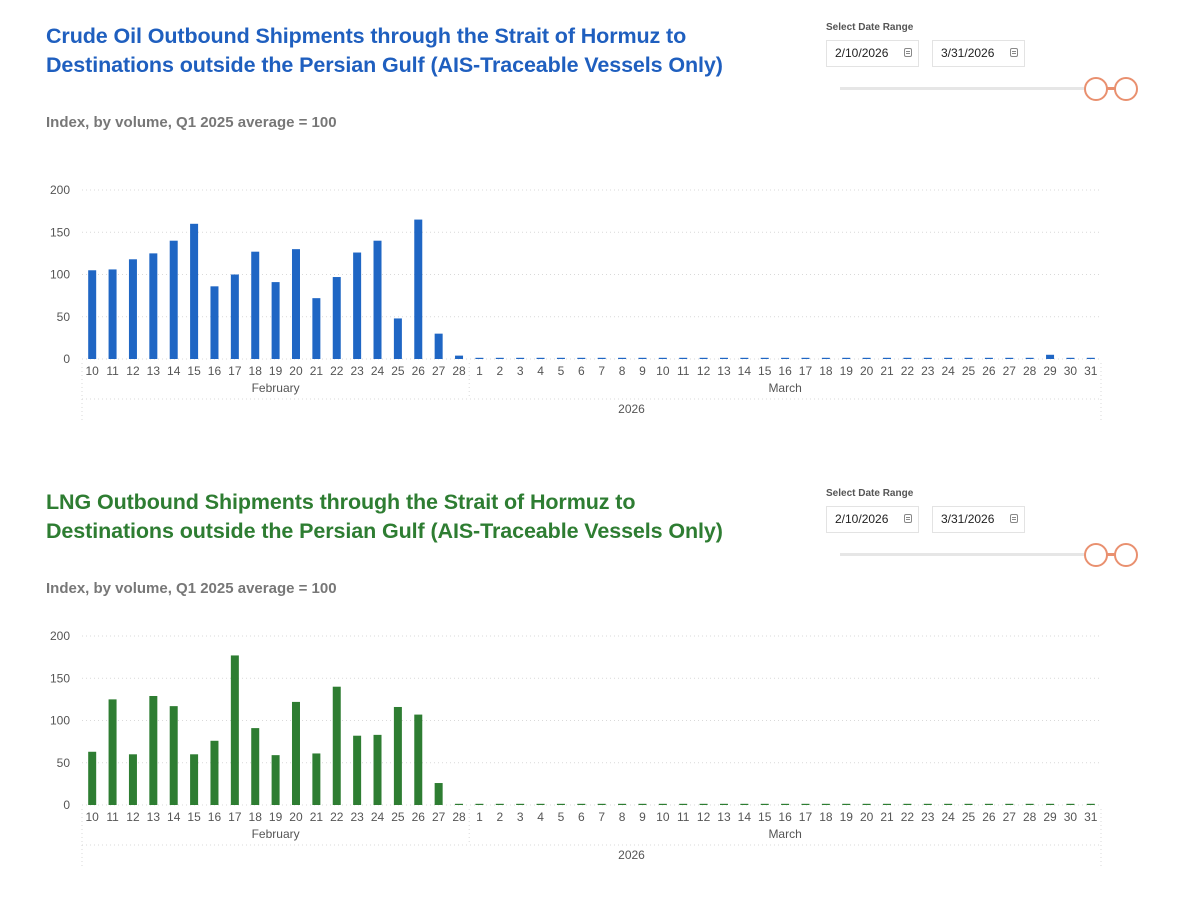 Image resolution: width=1199 pixels, height=903 pixels. I want to click on x-tick-label: 9, so click(642, 817).